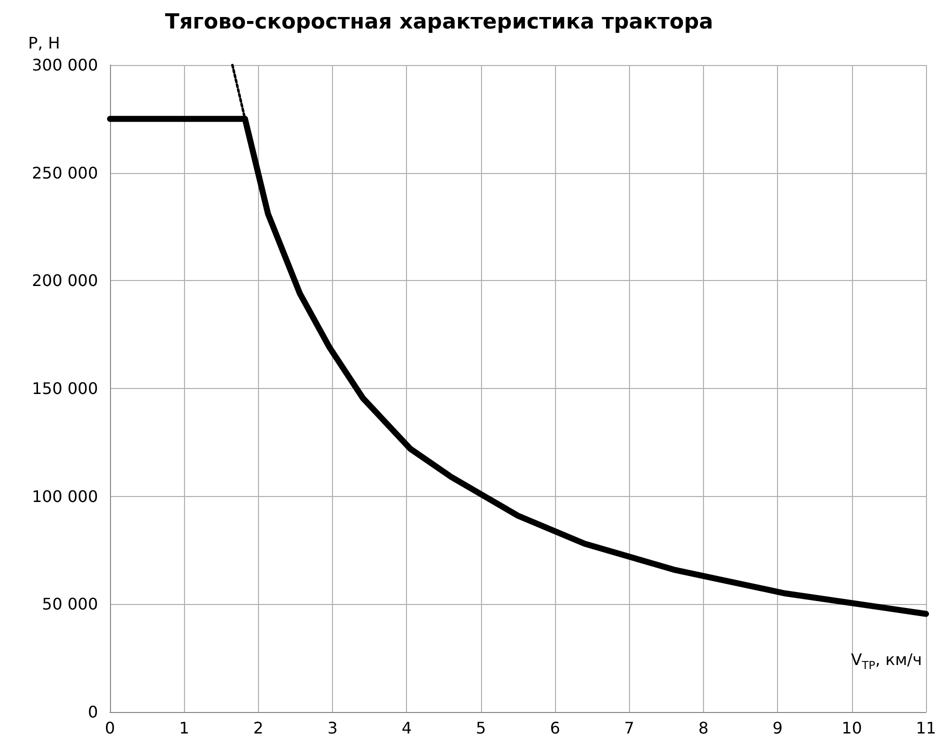 The width and height of the screenshot is (942, 754). Describe the element at coordinates (629, 728) in the screenshot. I see `x-tick-label: 7` at that location.